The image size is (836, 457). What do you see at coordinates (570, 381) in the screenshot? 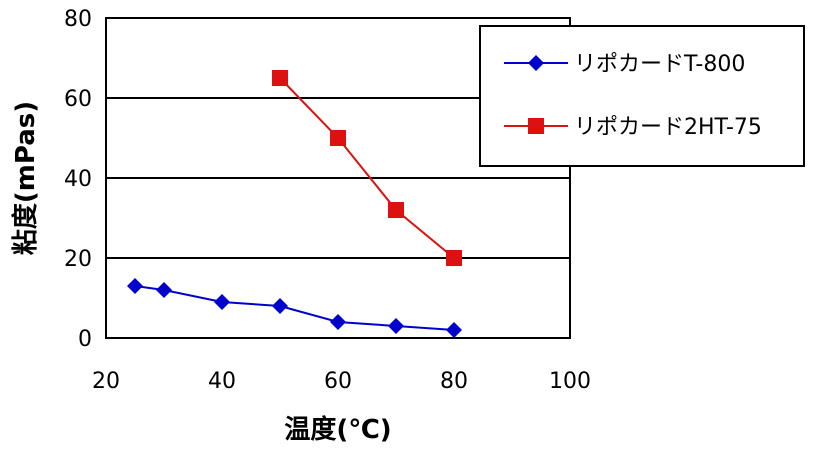
I see `x-tick-label: 100` at bounding box center [570, 381].